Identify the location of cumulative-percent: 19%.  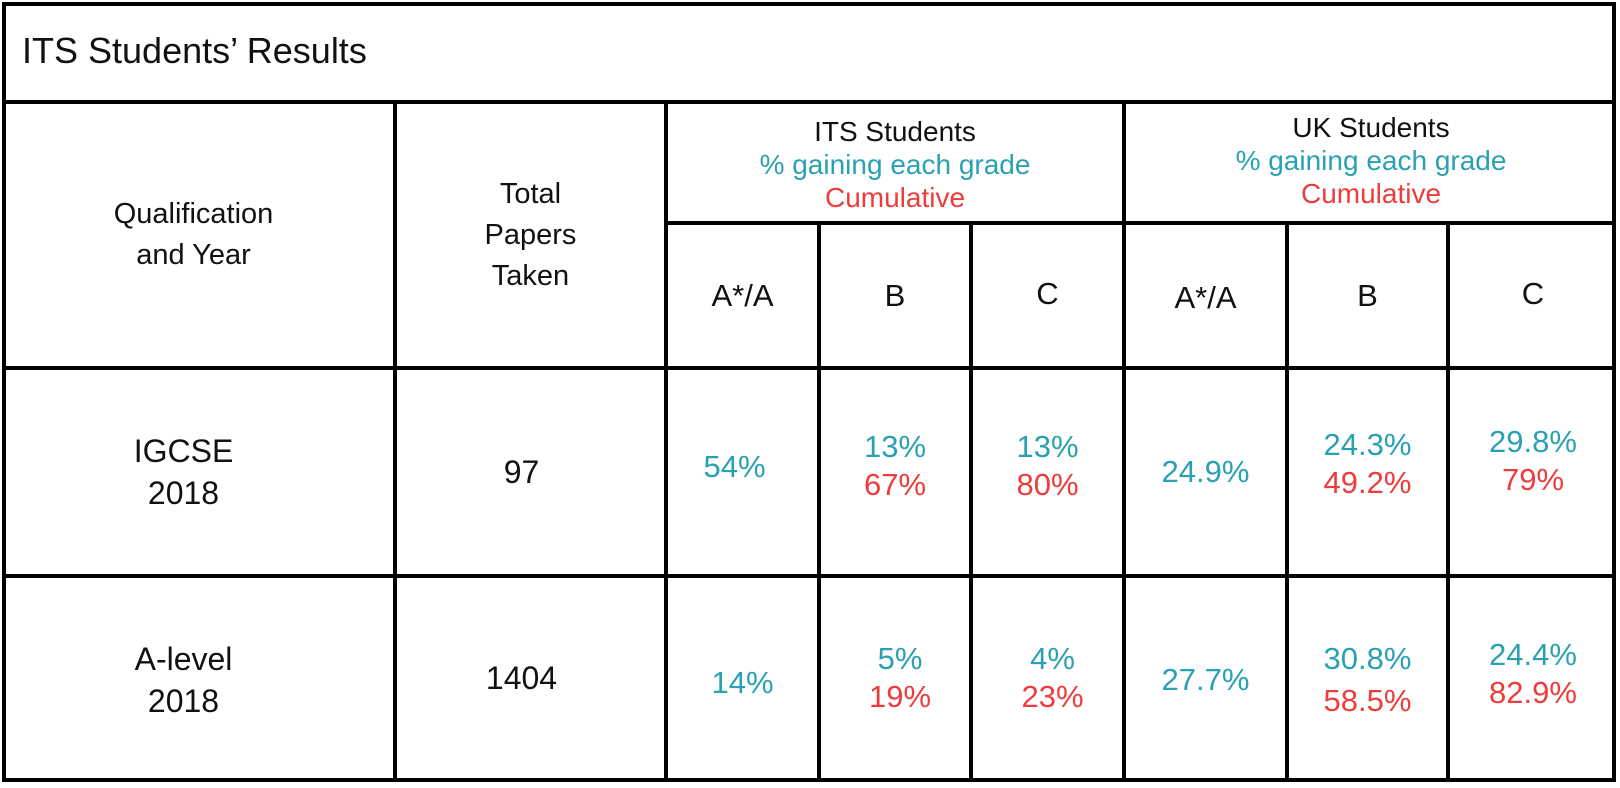
(900, 696).